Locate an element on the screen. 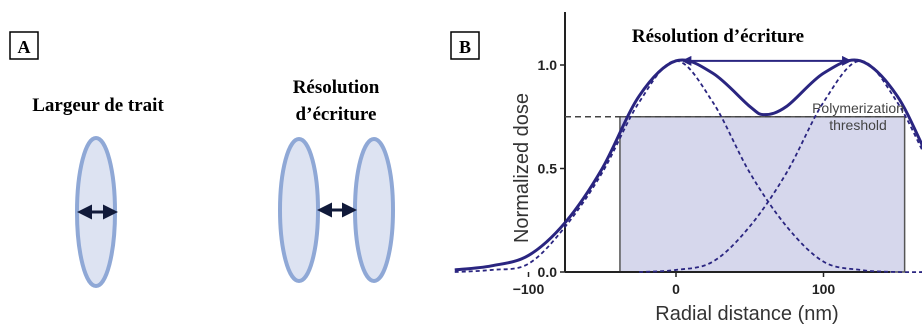 The height and width of the screenshot is (327, 922). panel-b-label: B is located at coordinates (465, 47).